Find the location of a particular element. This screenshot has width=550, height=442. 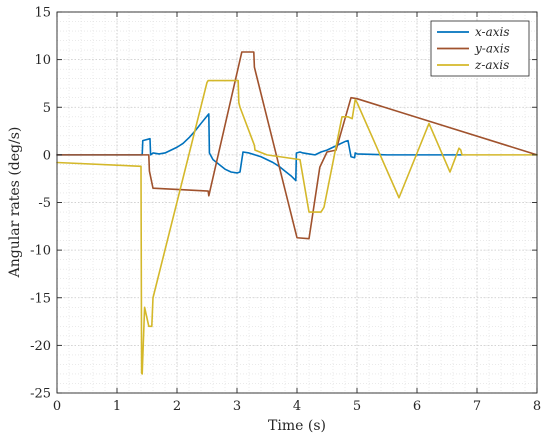

x-tick-label: 5 is located at coordinates (357, 406).